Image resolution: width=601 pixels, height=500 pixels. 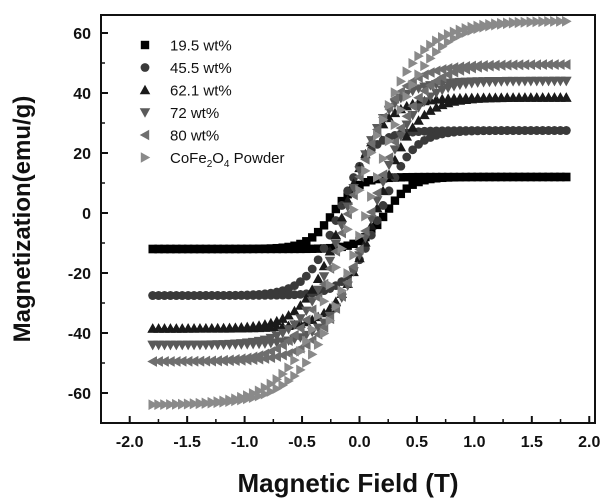 What do you see at coordinates (348, 483) in the screenshot?
I see `x-axis-title: Magnetic Field (T)` at bounding box center [348, 483].